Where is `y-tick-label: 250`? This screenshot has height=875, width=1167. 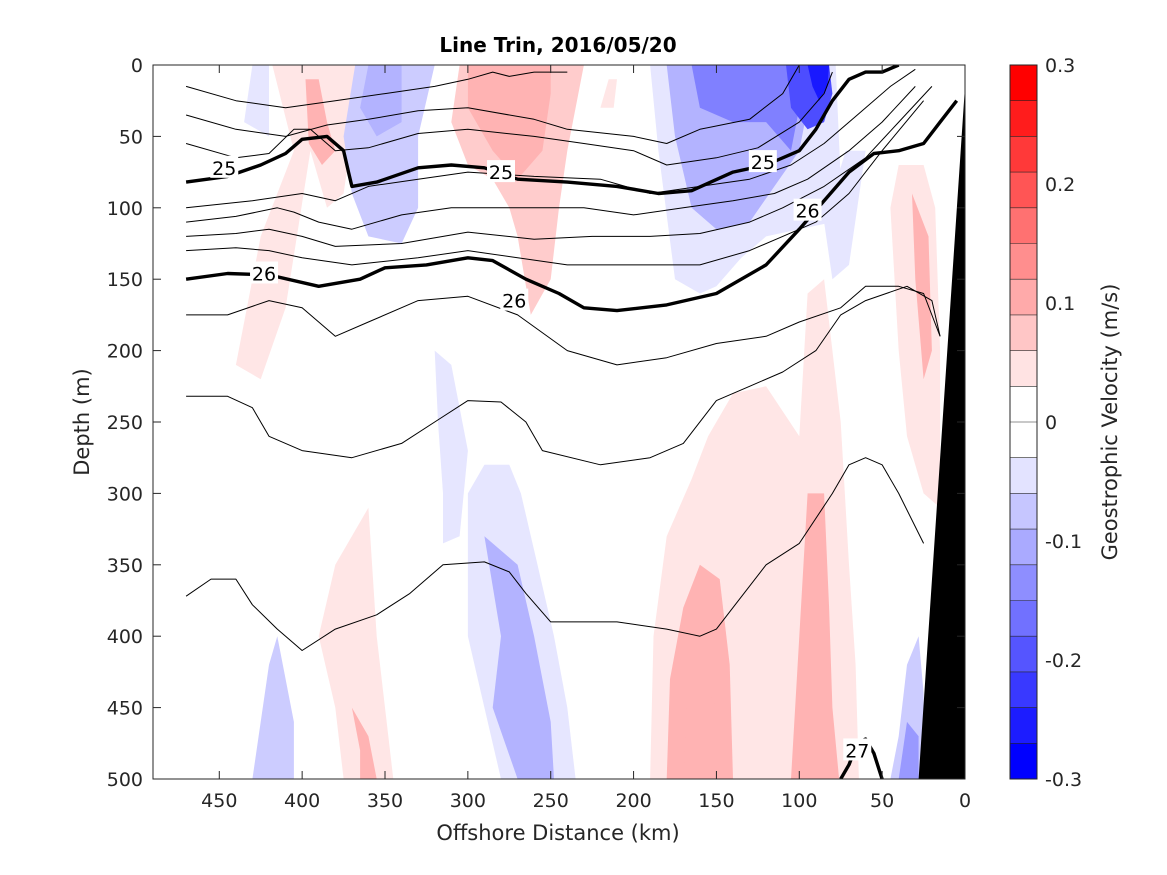
y-tick-label: 250 is located at coordinates (125, 423).